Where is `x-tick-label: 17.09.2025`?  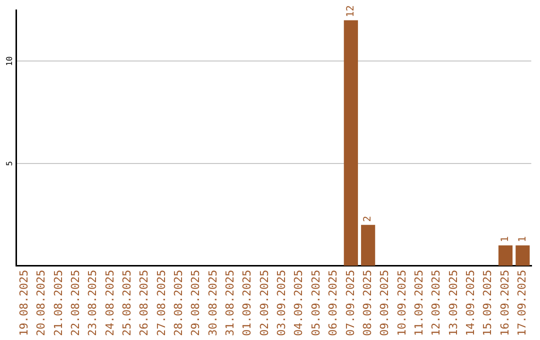 x-tick-label: 17.09.2025 is located at coordinates (522, 303).